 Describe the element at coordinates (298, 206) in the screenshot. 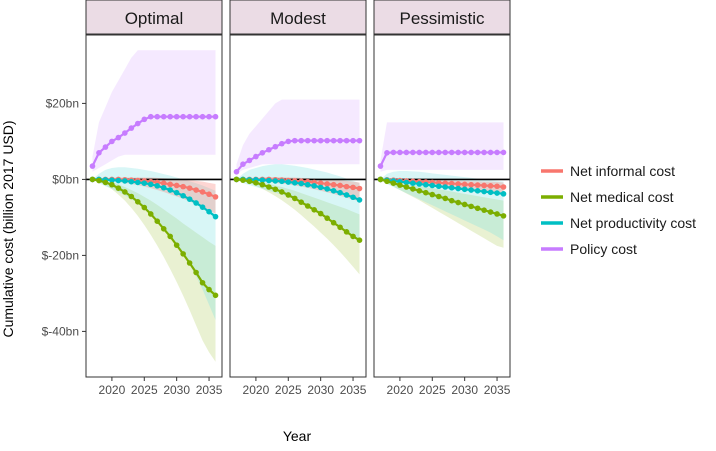

I see `panel-background` at that location.